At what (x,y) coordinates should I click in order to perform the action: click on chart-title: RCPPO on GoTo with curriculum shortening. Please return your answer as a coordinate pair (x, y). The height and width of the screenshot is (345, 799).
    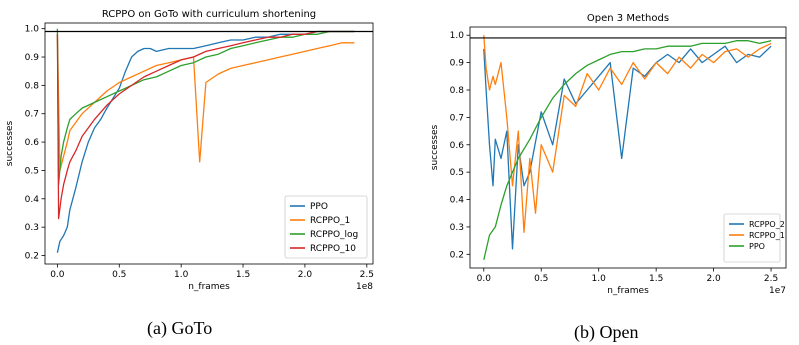
    Looking at the image, I should click on (209, 14).